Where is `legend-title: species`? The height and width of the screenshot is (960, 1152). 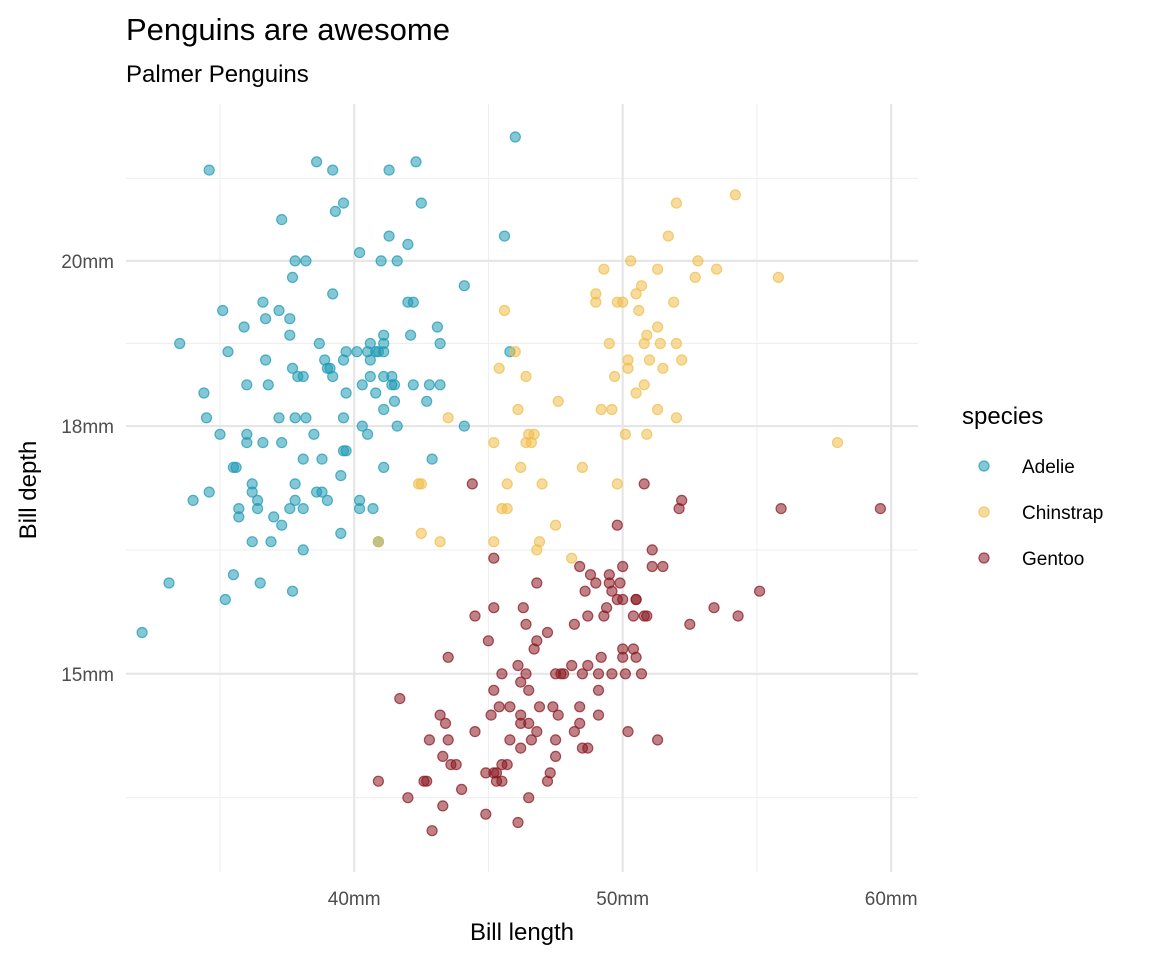
legend-title: species is located at coordinates (1002, 416).